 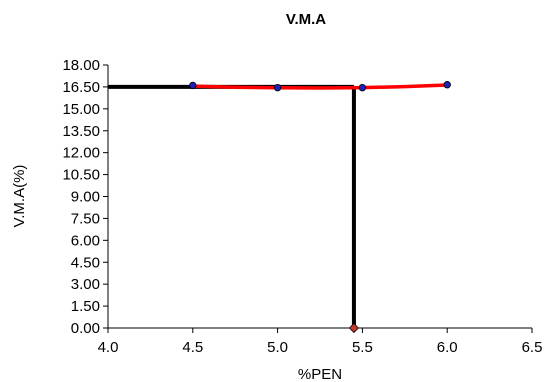 What do you see at coordinates (447, 347) in the screenshot?
I see `x-tick-label: 6.0` at bounding box center [447, 347].